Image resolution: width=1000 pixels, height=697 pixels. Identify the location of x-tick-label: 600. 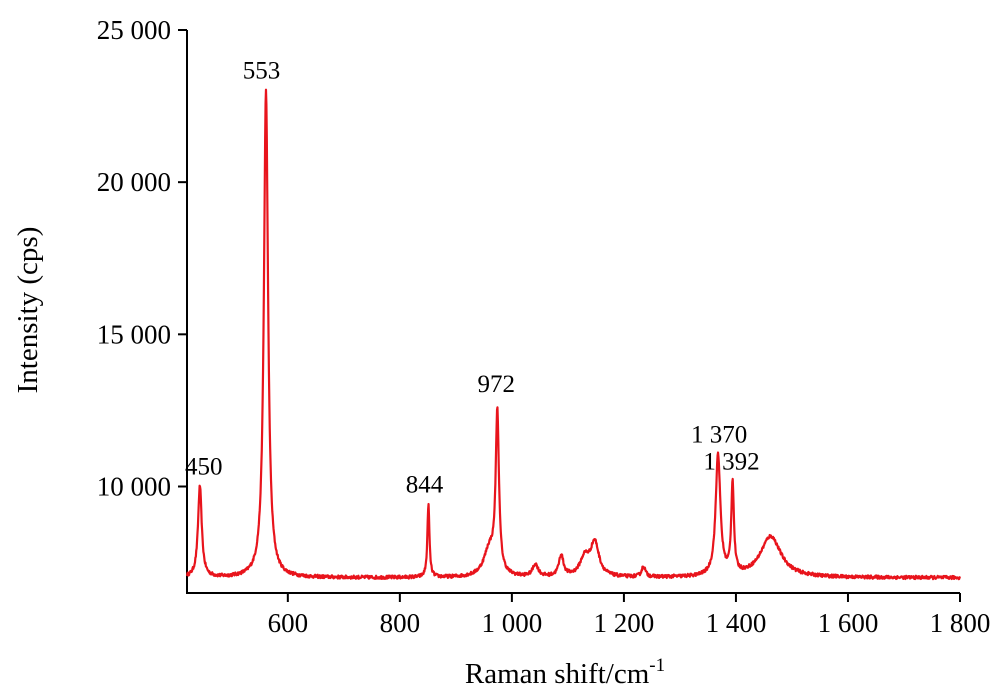
(288, 623).